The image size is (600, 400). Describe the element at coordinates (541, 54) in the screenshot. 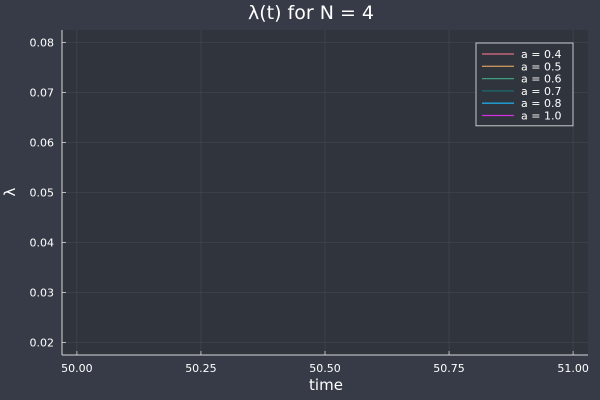

I see `legend-label-0: a = 0.4` at that location.